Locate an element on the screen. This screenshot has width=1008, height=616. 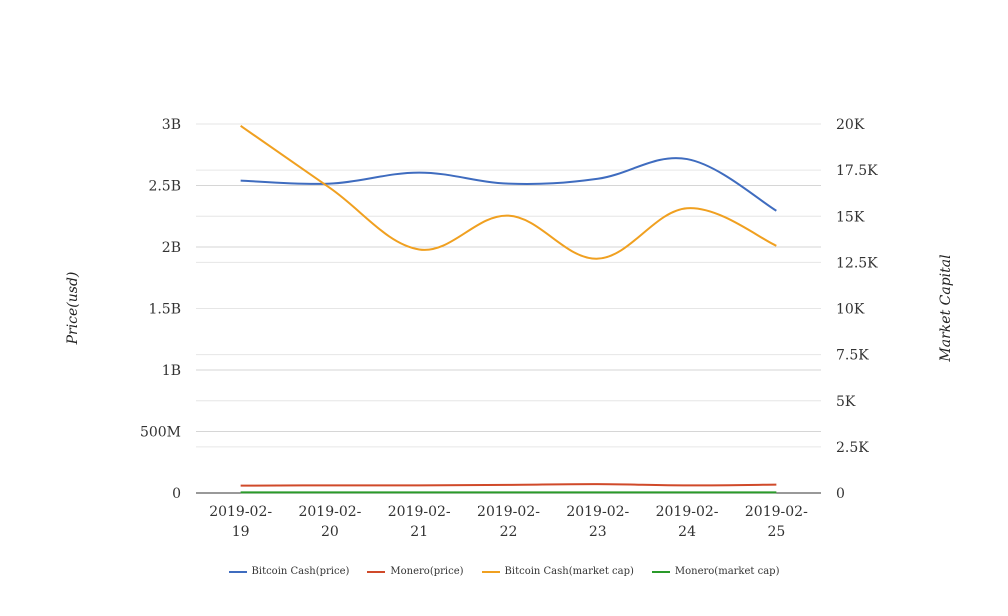
right-axis-ticks: 0 2.5K 5K 7.5K 10K 12.5K 15K 17.5K 20K is located at coordinates (857, 309).